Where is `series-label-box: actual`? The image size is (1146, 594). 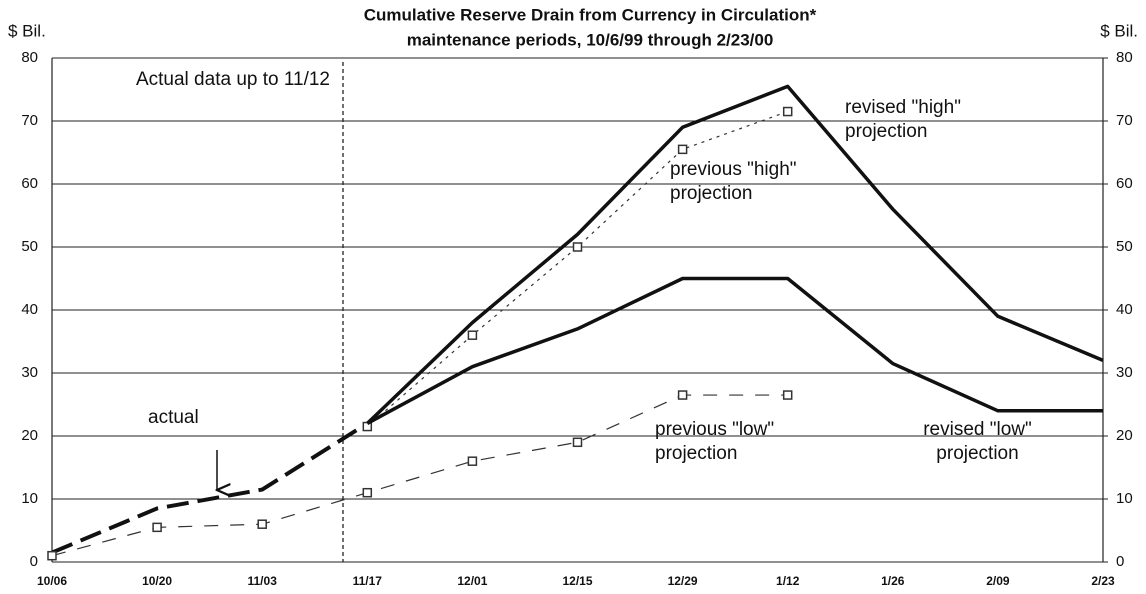
series-label-box: actual is located at coordinates (173, 417).